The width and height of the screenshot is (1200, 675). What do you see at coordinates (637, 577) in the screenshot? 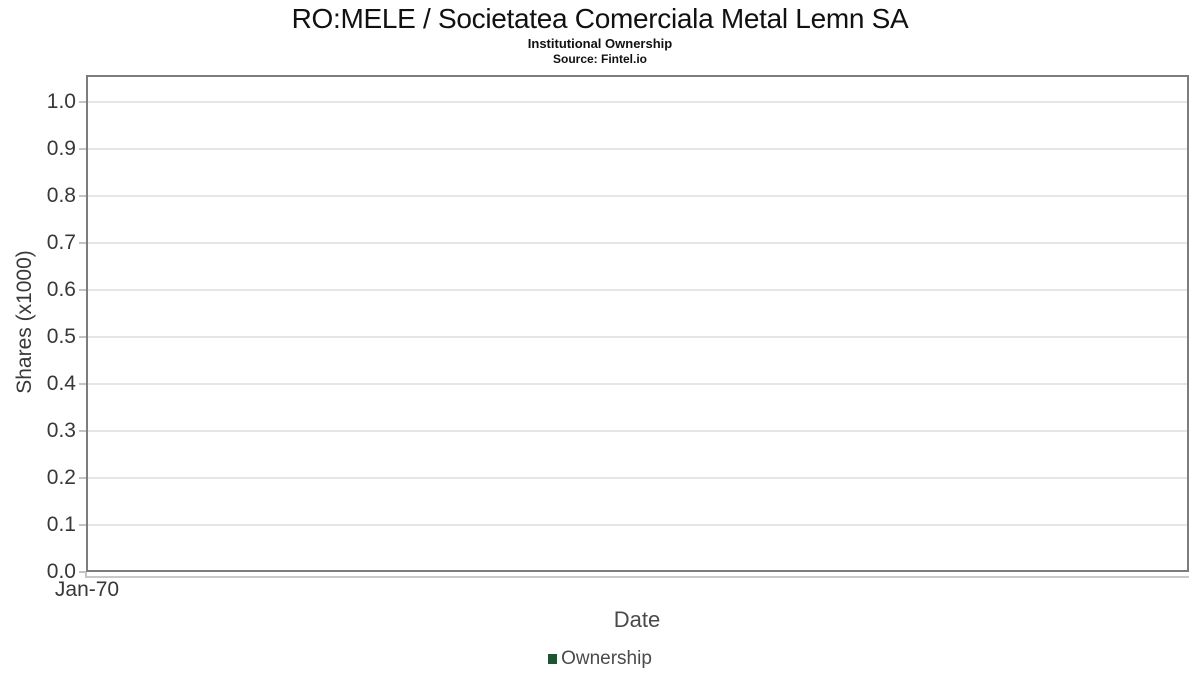
I see `x-axis-line` at bounding box center [637, 577].